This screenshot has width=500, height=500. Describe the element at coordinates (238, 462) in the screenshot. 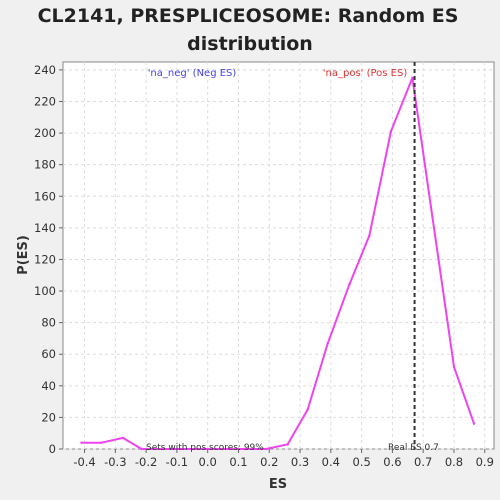

I see `x-tick-label: 0.1` at that location.